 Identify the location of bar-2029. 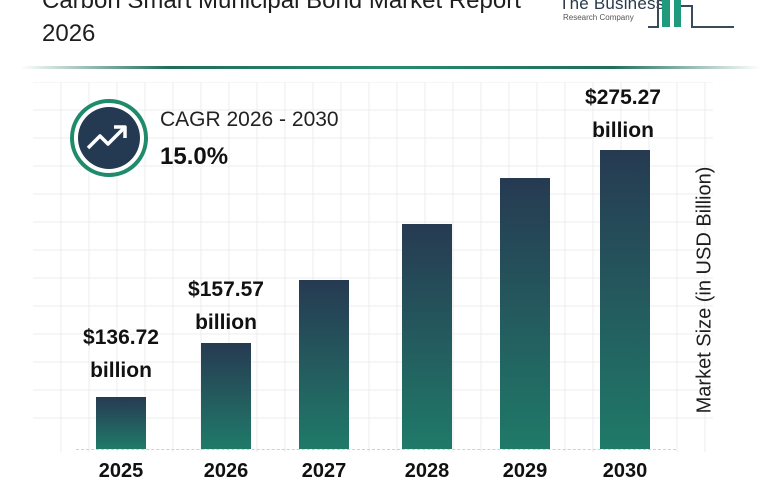
(525, 313).